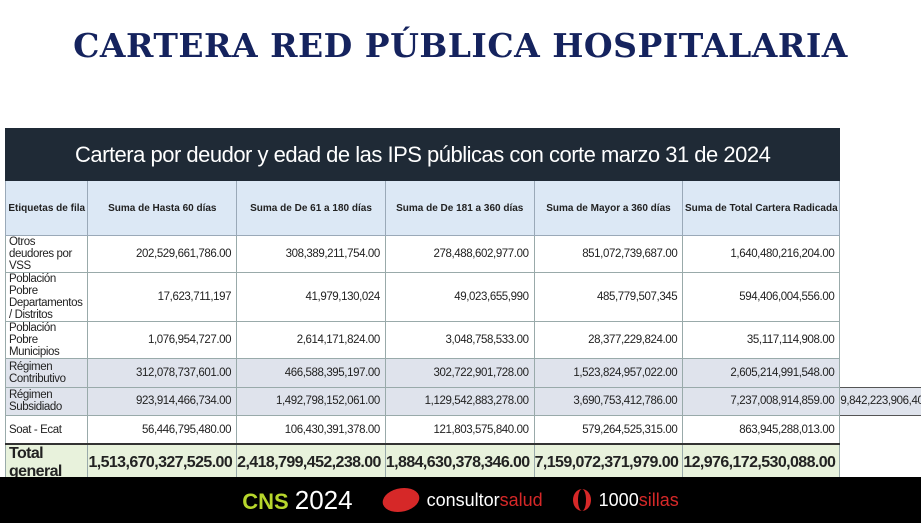 The height and width of the screenshot is (523, 921). What do you see at coordinates (608, 430) in the screenshot?
I see `cell-value: 579,264,525,315.00` at bounding box center [608, 430].